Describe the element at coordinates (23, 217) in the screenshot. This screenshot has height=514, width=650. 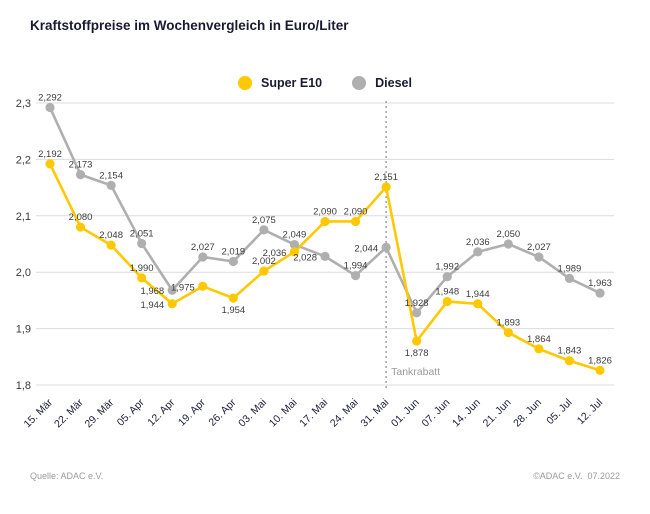
I see `y-tick-label: 2,1` at that location.